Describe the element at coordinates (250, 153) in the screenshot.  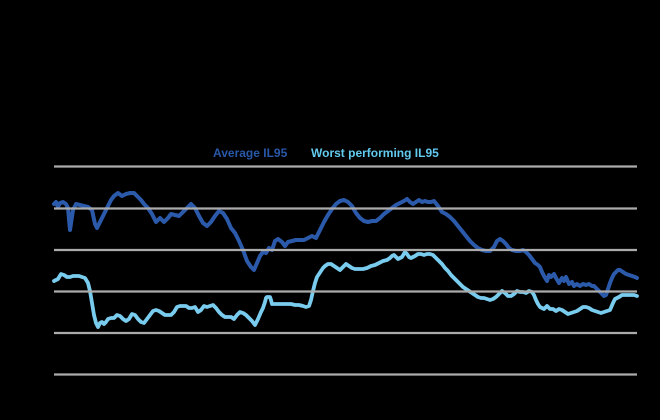
I see `svg-text: Average IL95` at that location.